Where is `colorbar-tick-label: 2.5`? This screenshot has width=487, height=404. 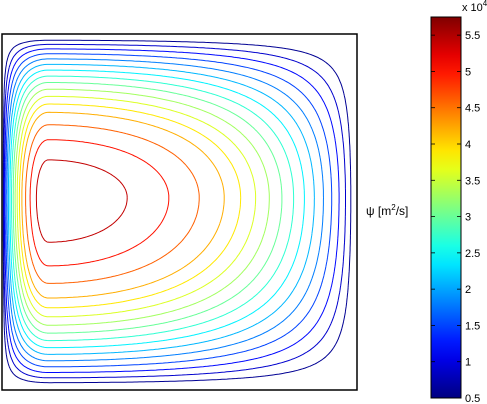 colorbar-tick-label: 2.5 is located at coordinates (472, 254).